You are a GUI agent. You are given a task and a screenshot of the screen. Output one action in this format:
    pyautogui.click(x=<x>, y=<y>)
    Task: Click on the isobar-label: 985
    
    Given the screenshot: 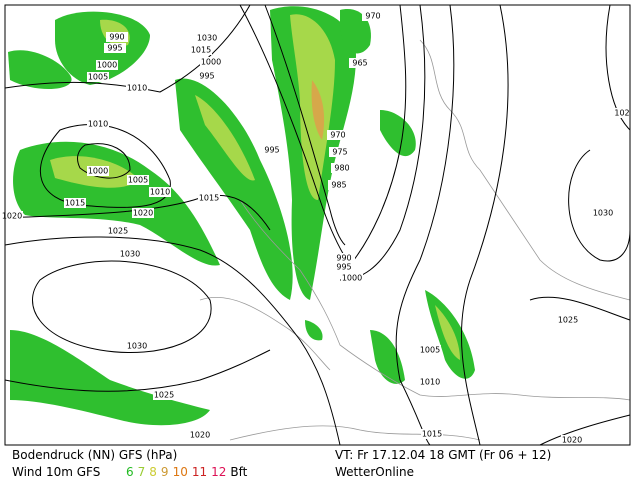 What is the action you would take?
    pyautogui.click(x=338, y=185)
    